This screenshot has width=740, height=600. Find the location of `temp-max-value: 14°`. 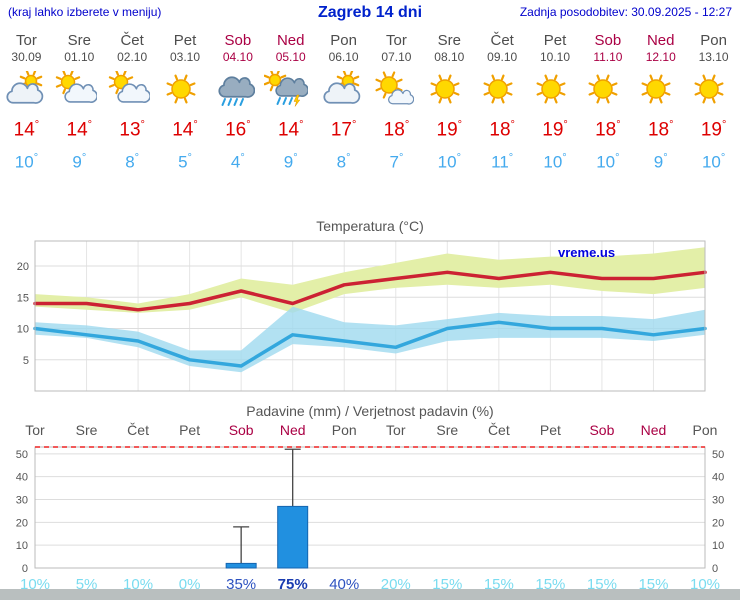

temp-max-value: 14° is located at coordinates (185, 130).